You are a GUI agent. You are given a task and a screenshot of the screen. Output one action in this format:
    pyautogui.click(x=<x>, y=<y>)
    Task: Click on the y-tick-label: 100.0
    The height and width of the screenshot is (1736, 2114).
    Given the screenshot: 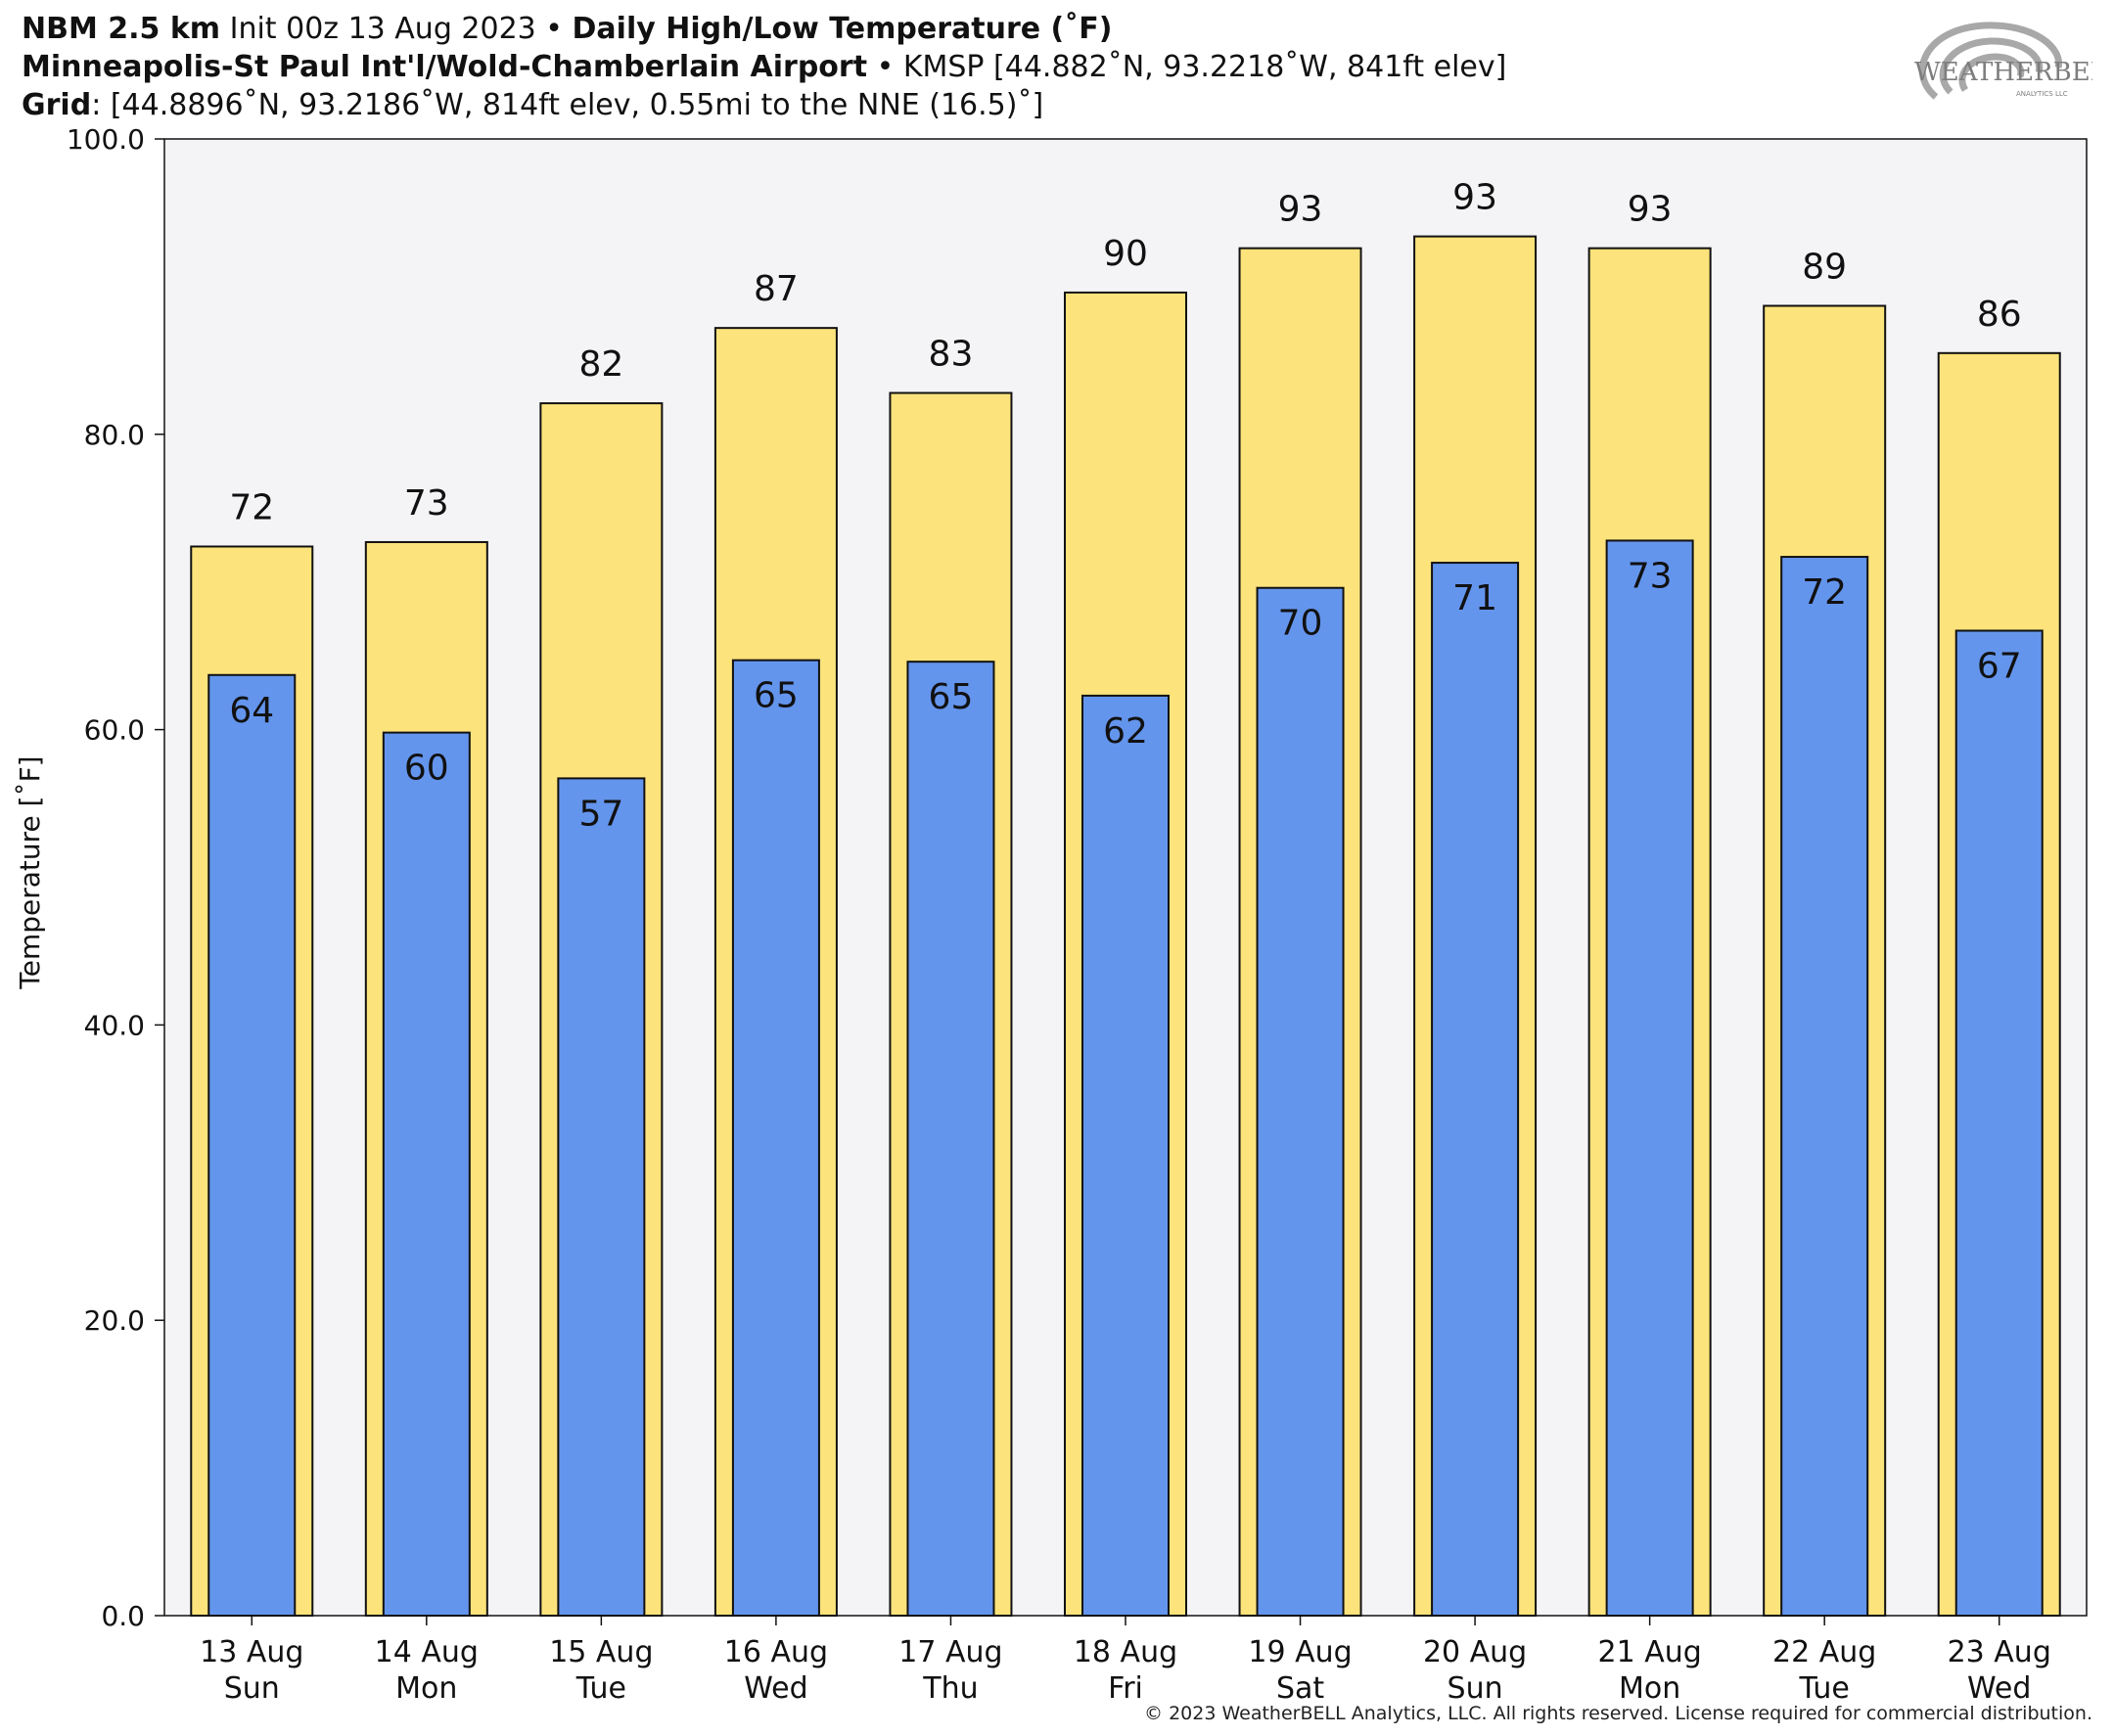 What is the action you would take?
    pyautogui.click(x=106, y=140)
    